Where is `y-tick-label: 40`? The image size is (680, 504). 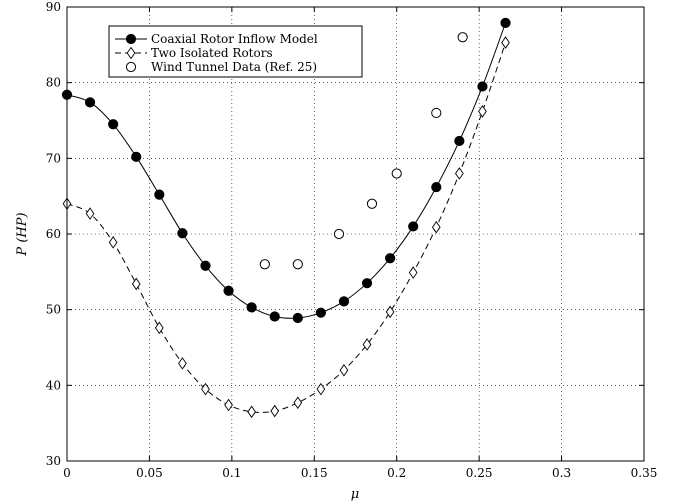 y-tick-label: 40 is located at coordinates (53, 385).